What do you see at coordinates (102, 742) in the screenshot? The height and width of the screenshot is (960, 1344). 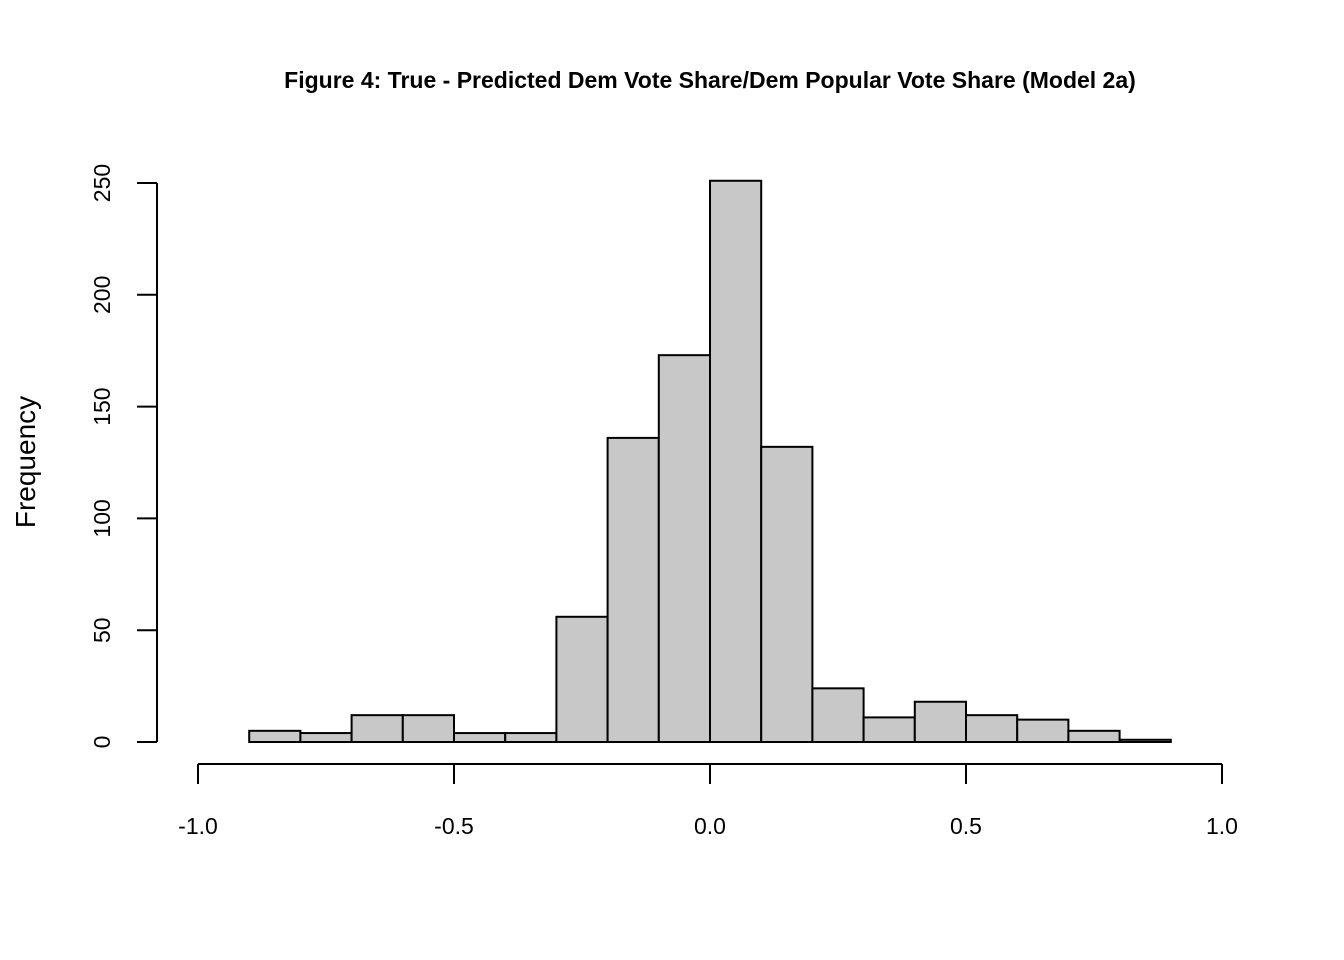 I see `y-tick-label-0: 0` at bounding box center [102, 742].